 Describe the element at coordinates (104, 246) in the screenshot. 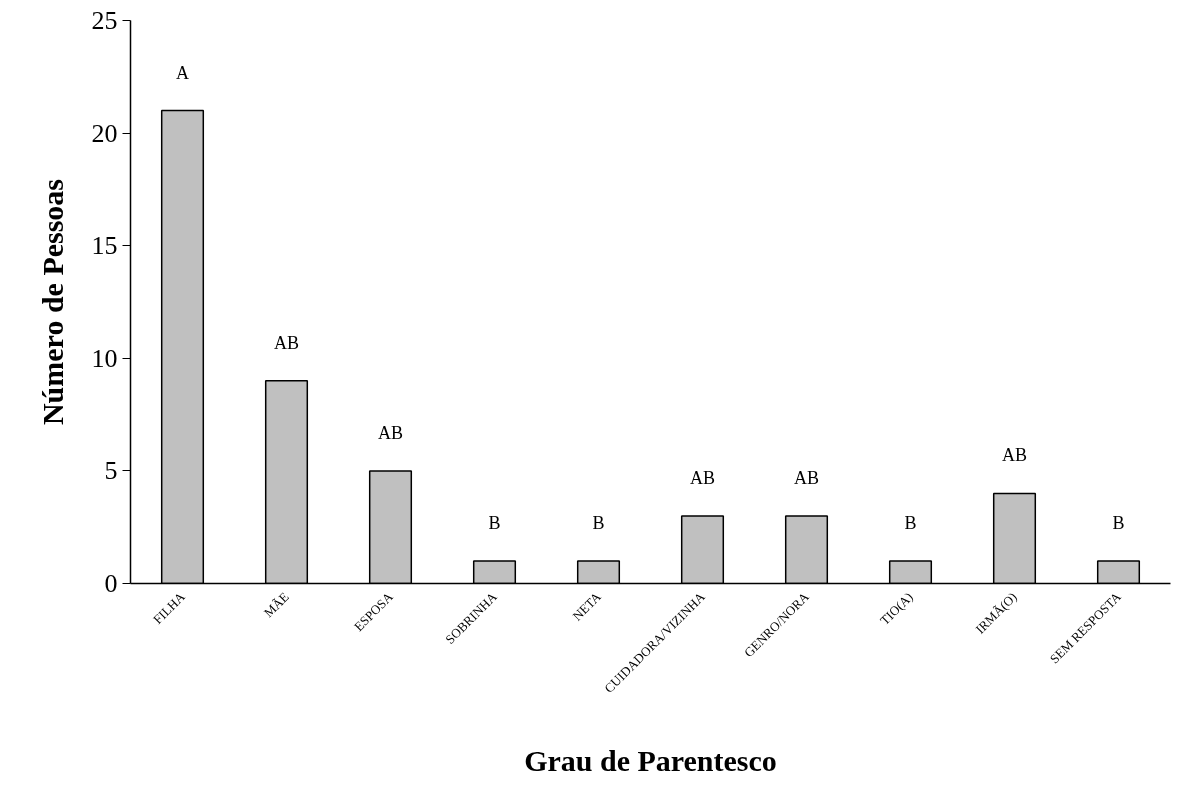

I see `y-tick-label: 15` at that location.